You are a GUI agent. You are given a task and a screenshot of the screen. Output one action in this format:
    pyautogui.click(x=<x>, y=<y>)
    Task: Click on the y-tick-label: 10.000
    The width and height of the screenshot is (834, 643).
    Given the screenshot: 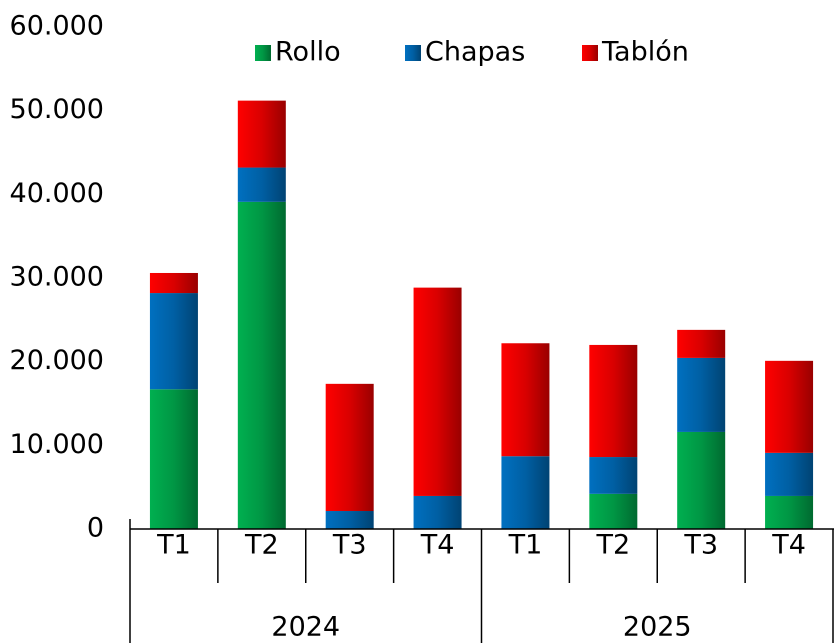 What is the action you would take?
    pyautogui.click(x=57, y=444)
    